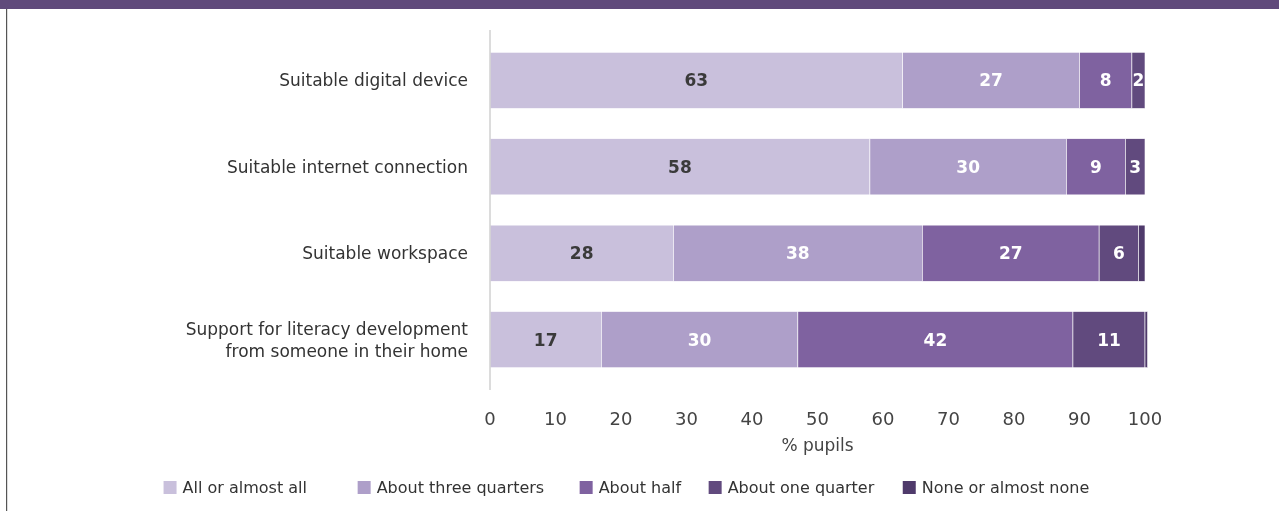 Image resolution: width=1279 pixels, height=511 pixels. Describe the element at coordinates (1109, 339) in the screenshot. I see `data-label: 11` at that location.